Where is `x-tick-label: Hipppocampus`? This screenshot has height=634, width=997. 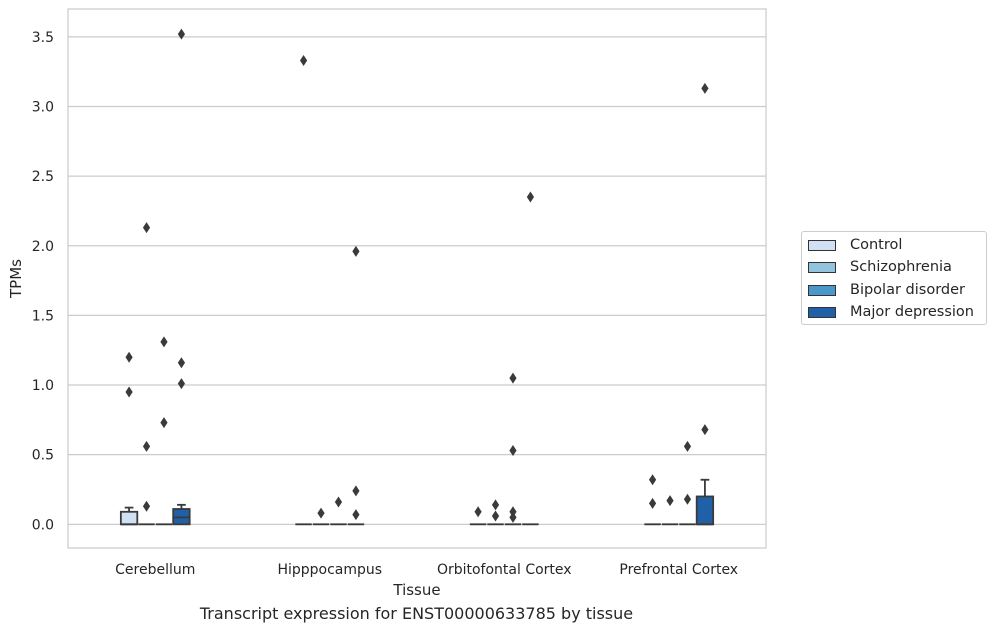
x-tick-label: Hipppocampus is located at coordinates (329, 570).